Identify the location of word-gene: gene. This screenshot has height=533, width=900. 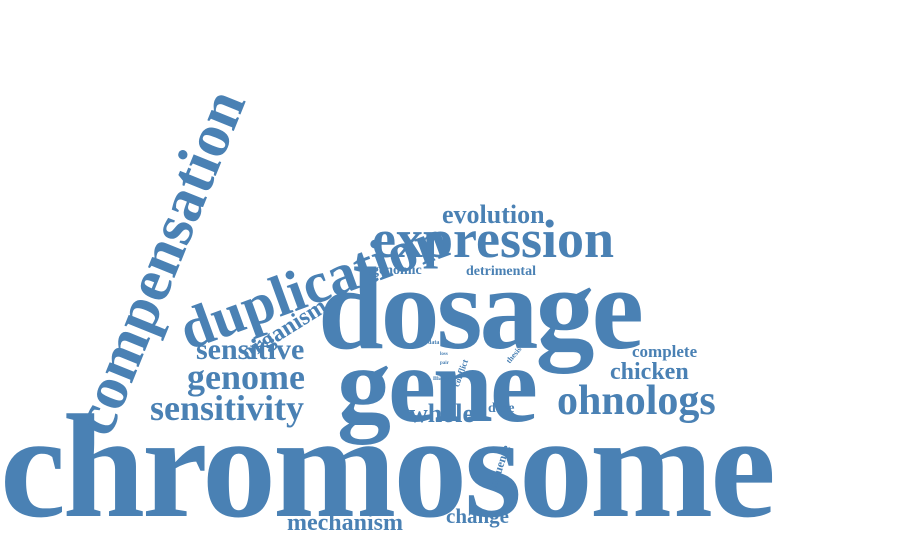
(437, 385).